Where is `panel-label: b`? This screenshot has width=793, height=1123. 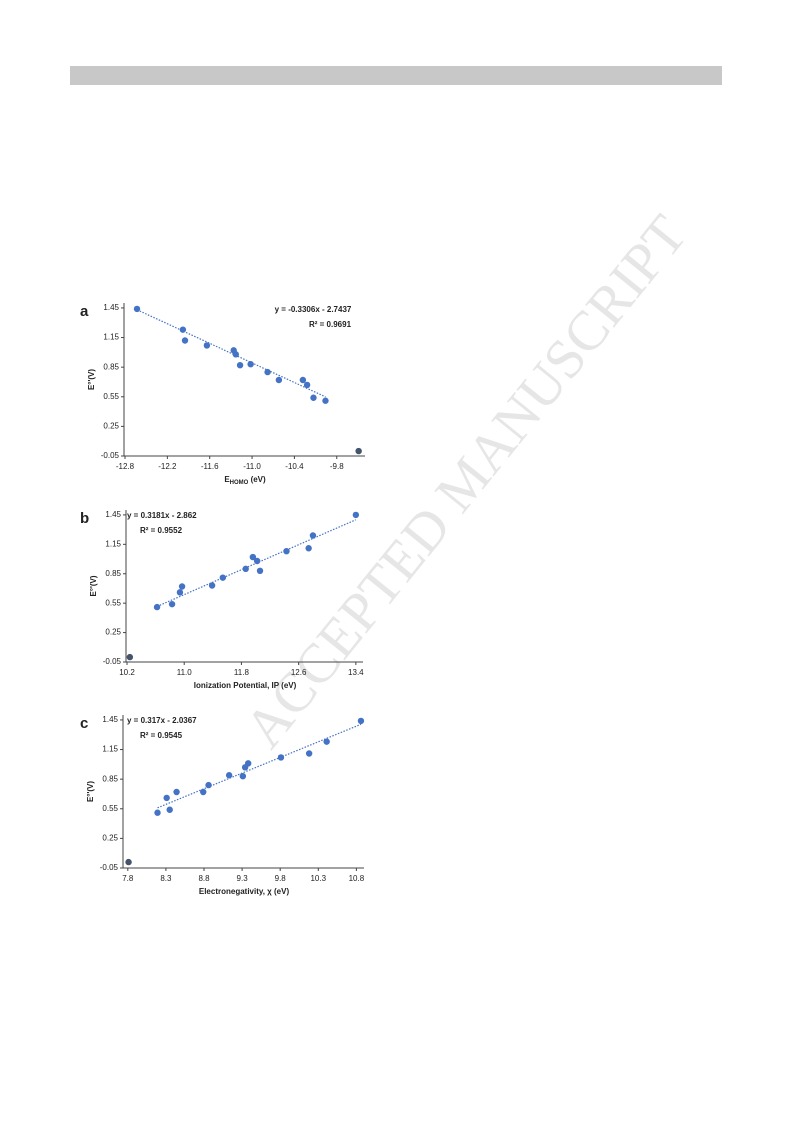
panel-label: b is located at coordinates (84, 518).